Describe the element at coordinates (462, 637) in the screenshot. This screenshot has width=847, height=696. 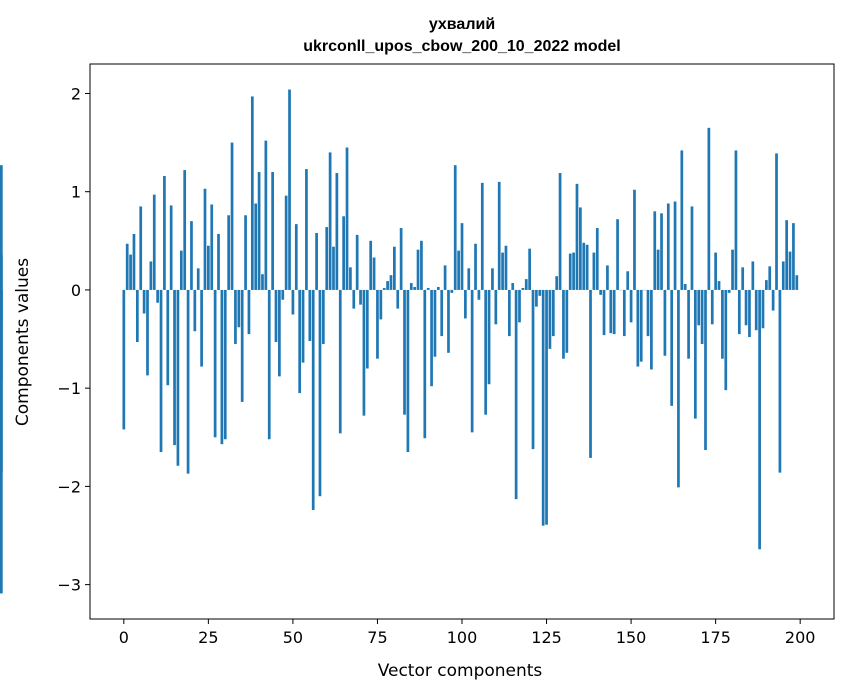
I see `x-tick-label: 100` at that location.